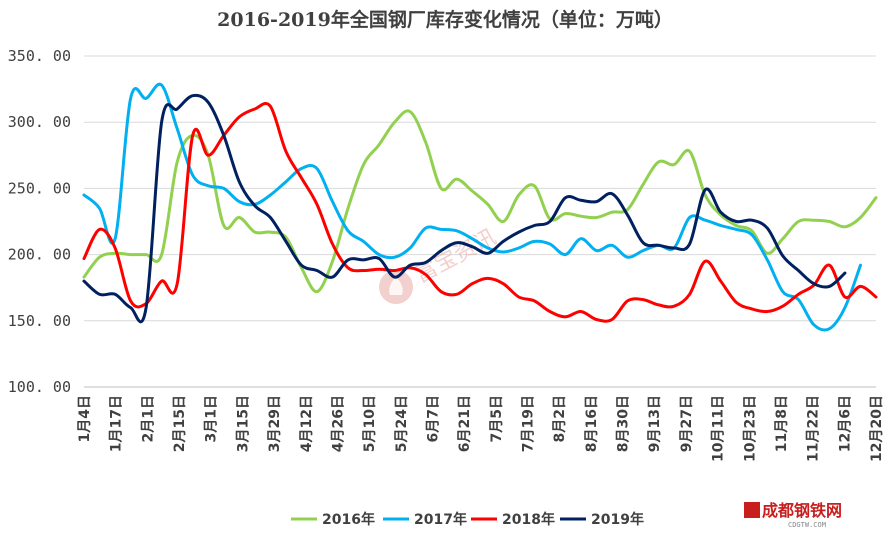 The height and width of the screenshot is (534, 891). What do you see at coordinates (39, 387) in the screenshot?
I see `y-tick-label: 100. 00` at bounding box center [39, 387].